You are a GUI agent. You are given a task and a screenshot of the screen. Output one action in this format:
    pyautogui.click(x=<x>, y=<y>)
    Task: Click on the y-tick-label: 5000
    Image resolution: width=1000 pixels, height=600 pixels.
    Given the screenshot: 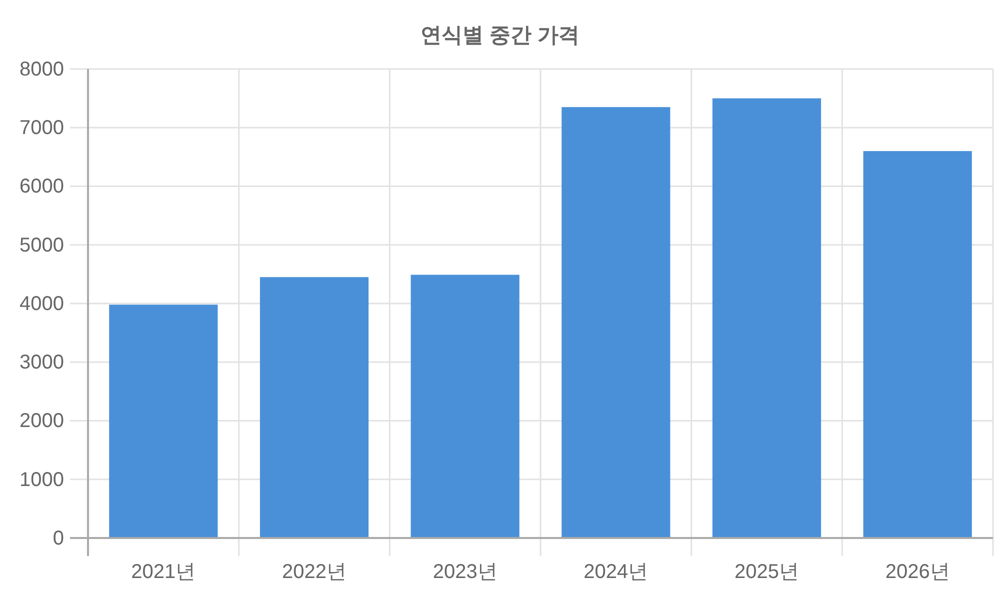 What is the action you would take?
    pyautogui.click(x=42, y=245)
    